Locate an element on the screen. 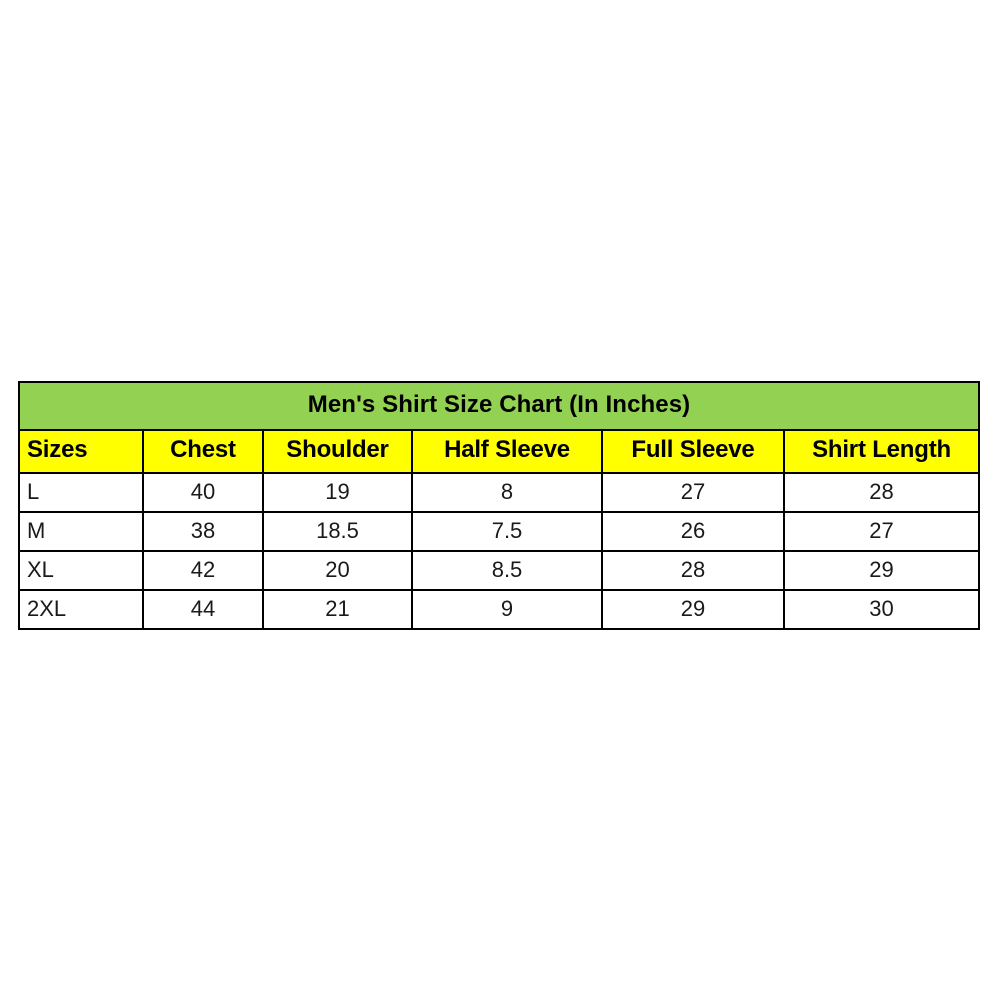 Image resolution: width=1000 pixels, height=1000 pixels. cell-chest: 40 is located at coordinates (203, 492).